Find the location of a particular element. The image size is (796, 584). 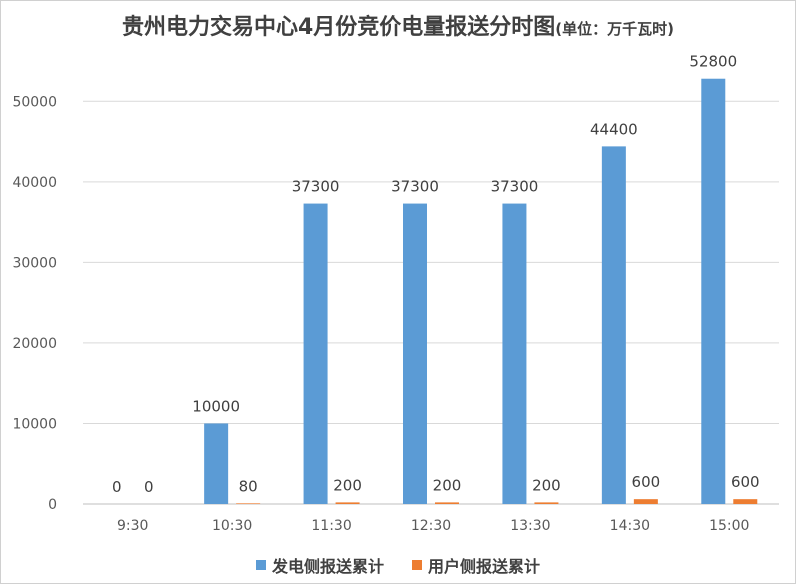

chart-title: 贵州电力交易中心4月份竞价电量报送分时图(单位：万千瓦时) is located at coordinates (398, 25).